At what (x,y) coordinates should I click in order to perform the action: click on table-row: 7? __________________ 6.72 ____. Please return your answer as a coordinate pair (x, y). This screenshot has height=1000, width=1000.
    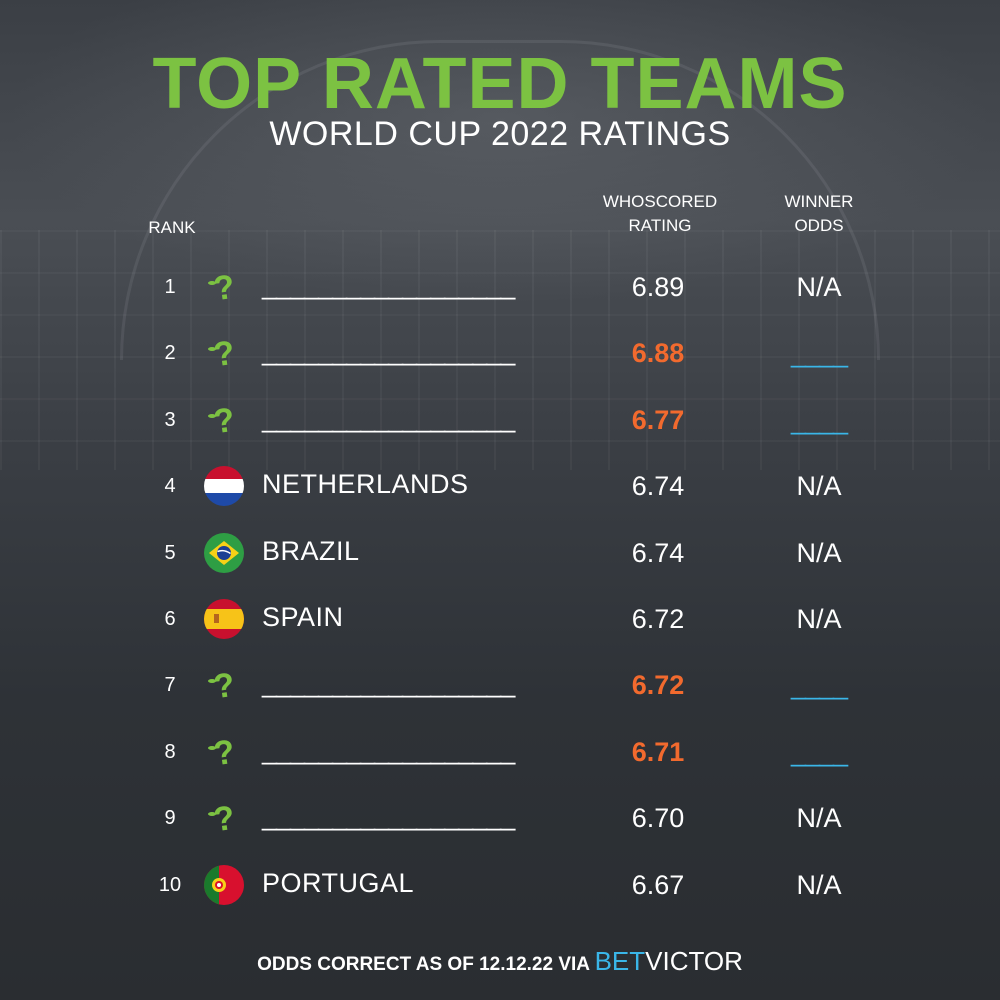
    Looking at the image, I should click on (500, 685).